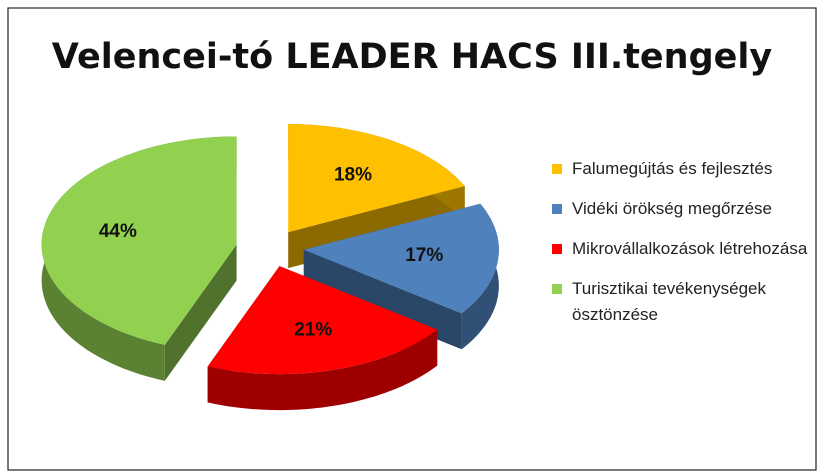  What do you see at coordinates (353, 175) in the screenshot?
I see `data-label: 18%` at bounding box center [353, 175].